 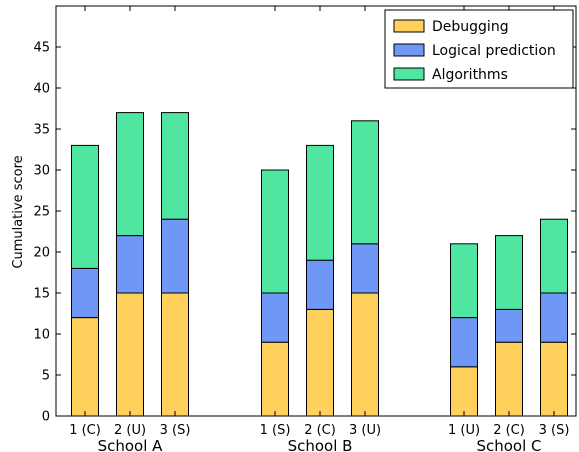 I want to click on x-tick-label: 2 (U), so click(x=130, y=430).